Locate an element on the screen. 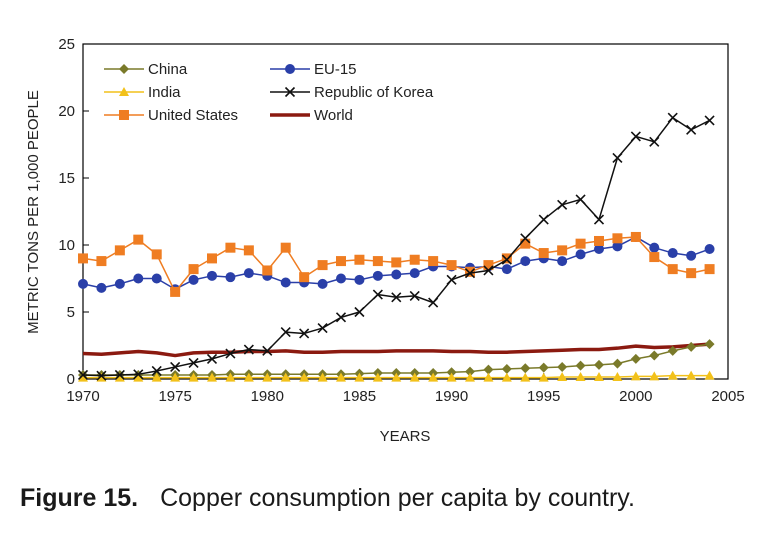 This screenshot has height=533, width=764. legend-label: China is located at coordinates (168, 69).